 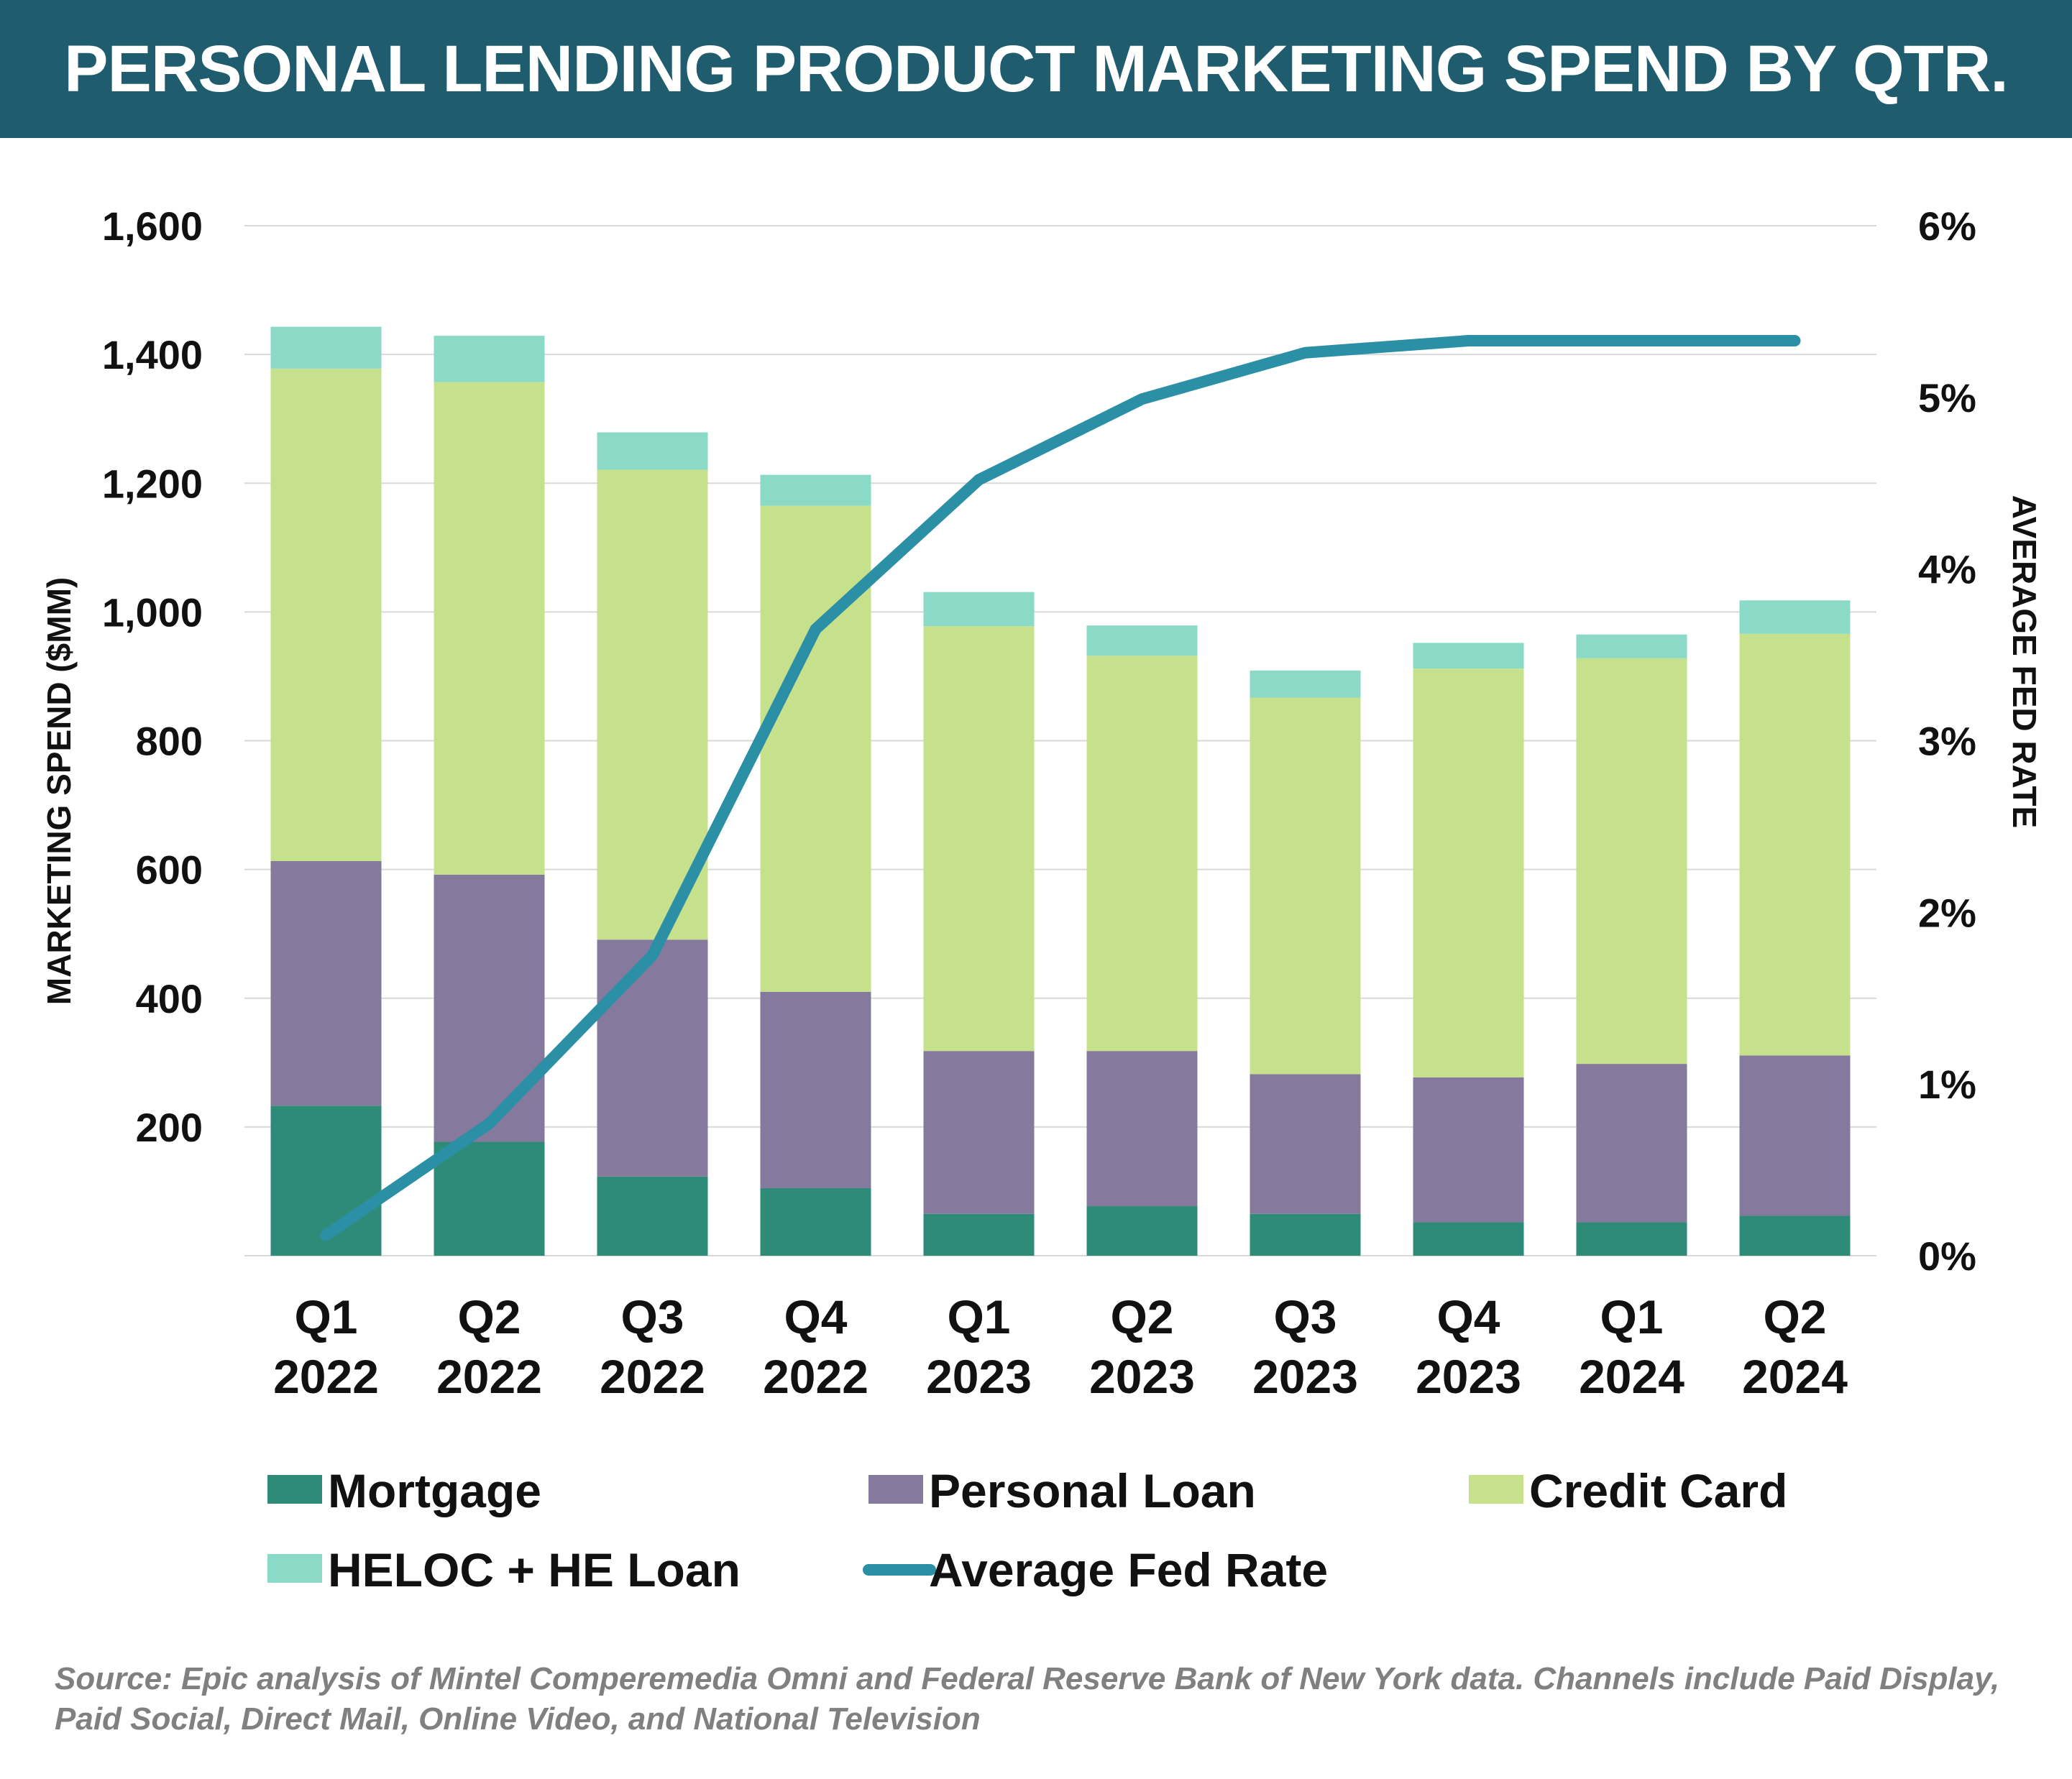 I want to click on y2-tick-label: 0%, so click(x=1947, y=1256).